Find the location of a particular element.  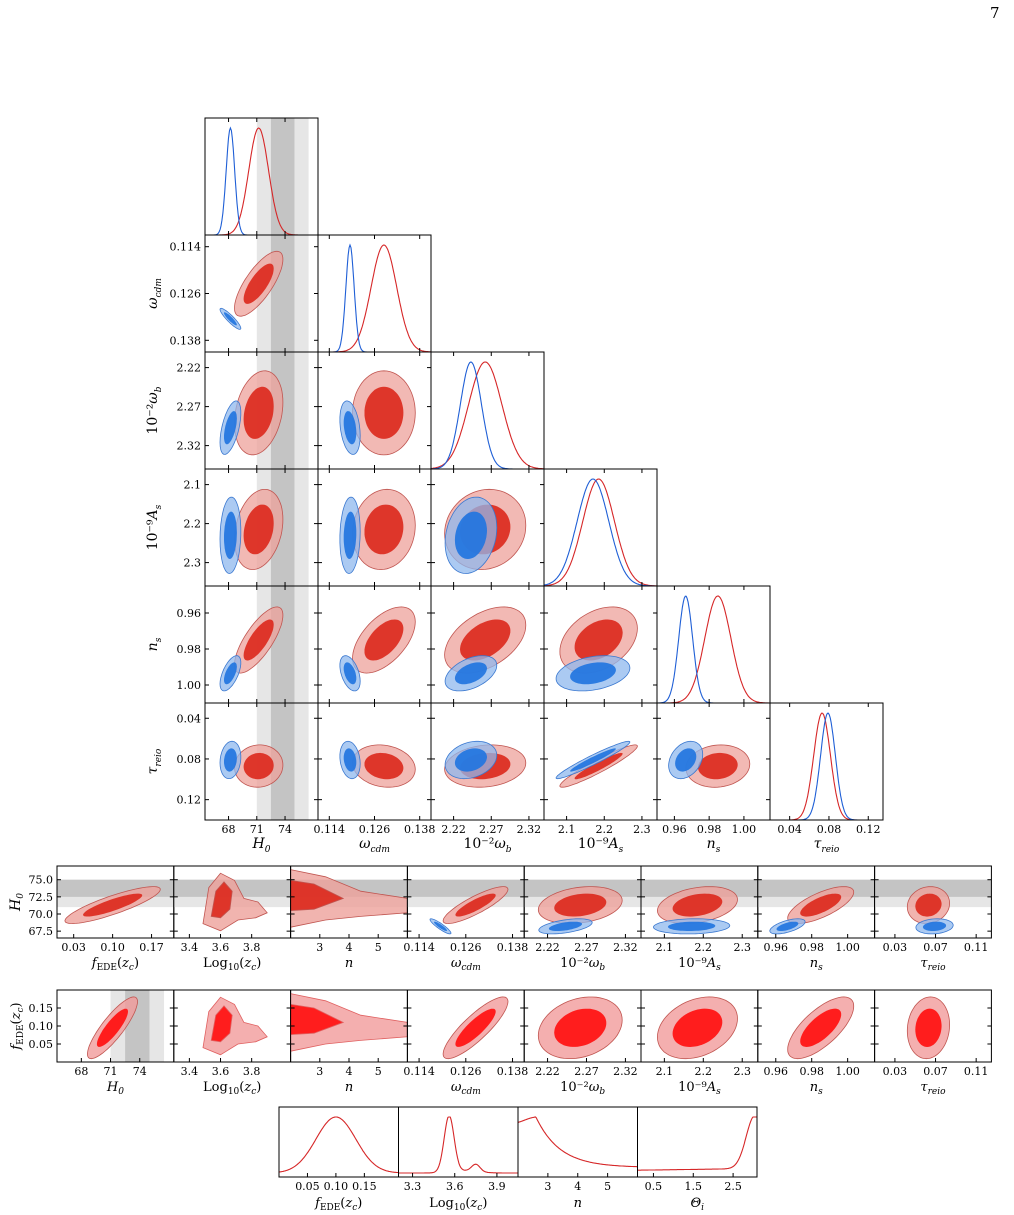

panel-wb-vs-H0 is located at coordinates (261, 410).